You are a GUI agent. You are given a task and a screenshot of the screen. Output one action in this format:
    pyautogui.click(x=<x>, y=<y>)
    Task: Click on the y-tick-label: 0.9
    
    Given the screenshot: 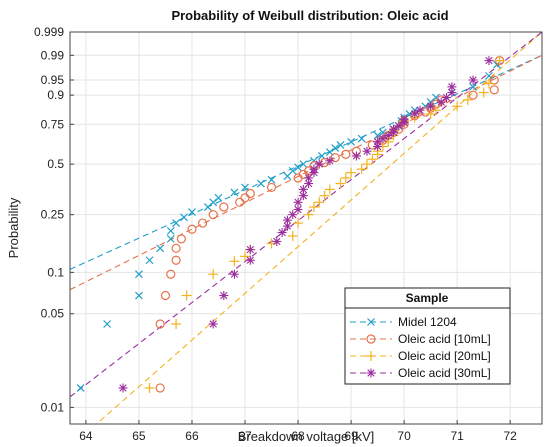 What is the action you would take?
    pyautogui.click(x=55, y=95)
    